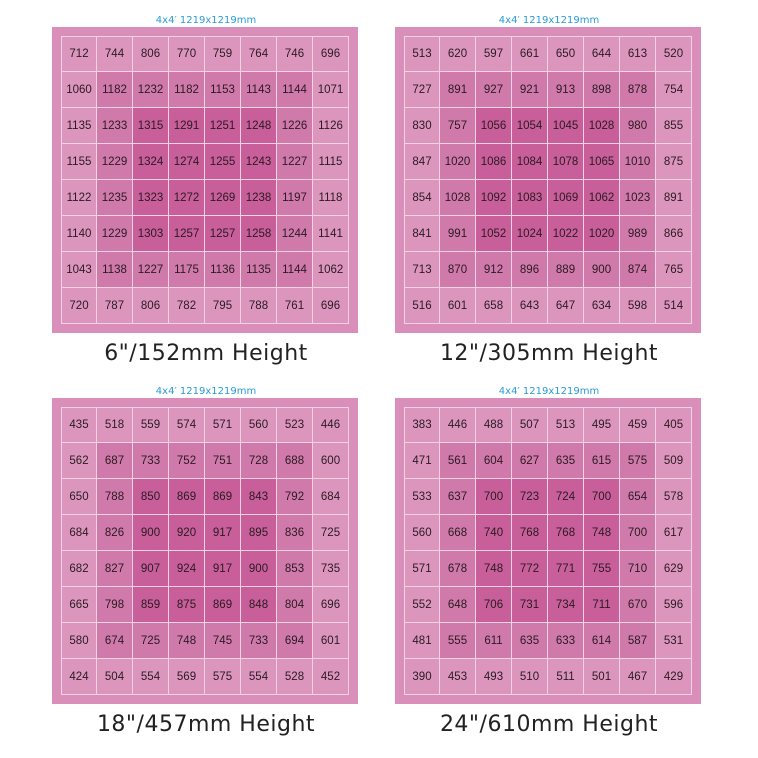 The height and width of the screenshot is (758, 758). Describe the element at coordinates (566, 497) in the screenshot. I see `heatmap-cell: 724` at that location.